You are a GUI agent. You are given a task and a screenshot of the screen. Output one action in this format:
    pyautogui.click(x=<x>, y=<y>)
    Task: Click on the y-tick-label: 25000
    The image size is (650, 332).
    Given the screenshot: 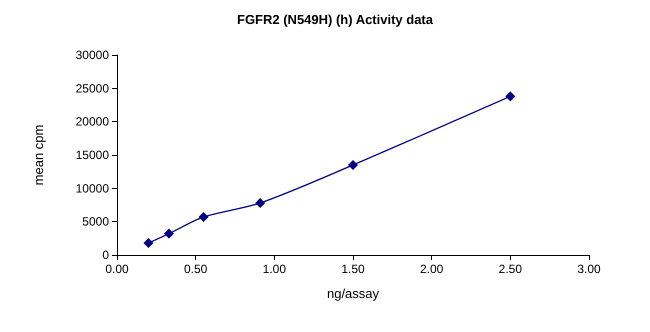 What is the action you would take?
    pyautogui.click(x=93, y=88)
    